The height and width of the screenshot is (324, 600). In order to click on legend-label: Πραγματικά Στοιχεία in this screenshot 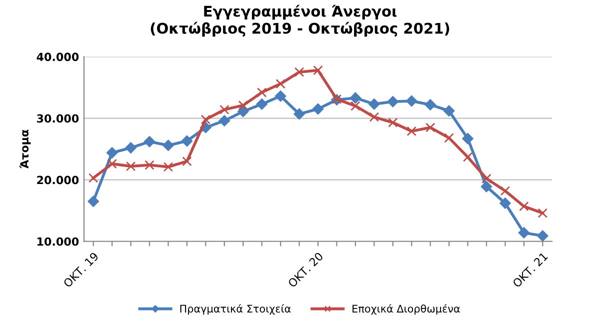, I will do `click(235, 309)`.